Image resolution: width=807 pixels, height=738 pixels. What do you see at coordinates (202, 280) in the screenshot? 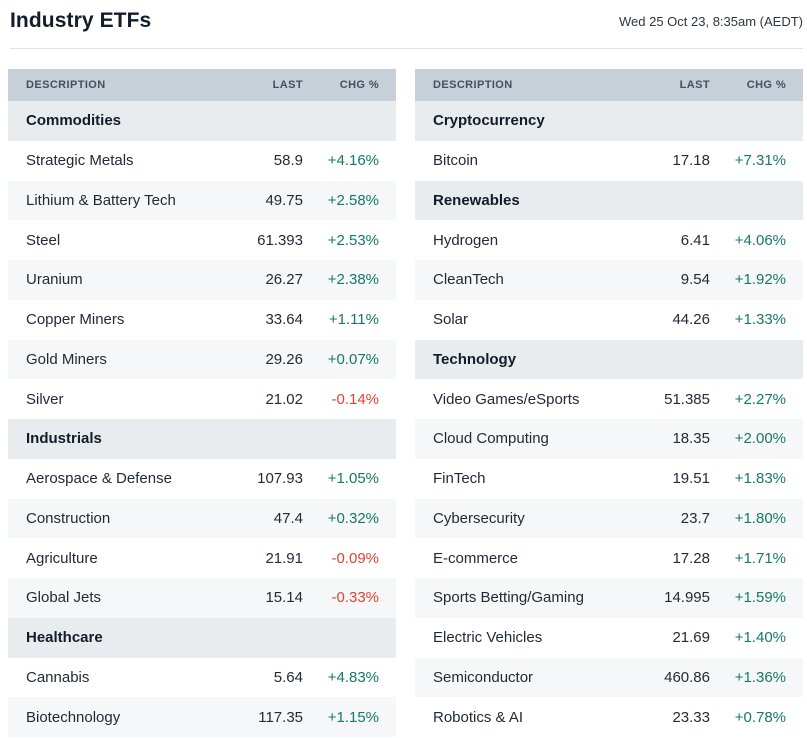
I see `table-row: Uranium 26.27 +2.38%` at bounding box center [202, 280].